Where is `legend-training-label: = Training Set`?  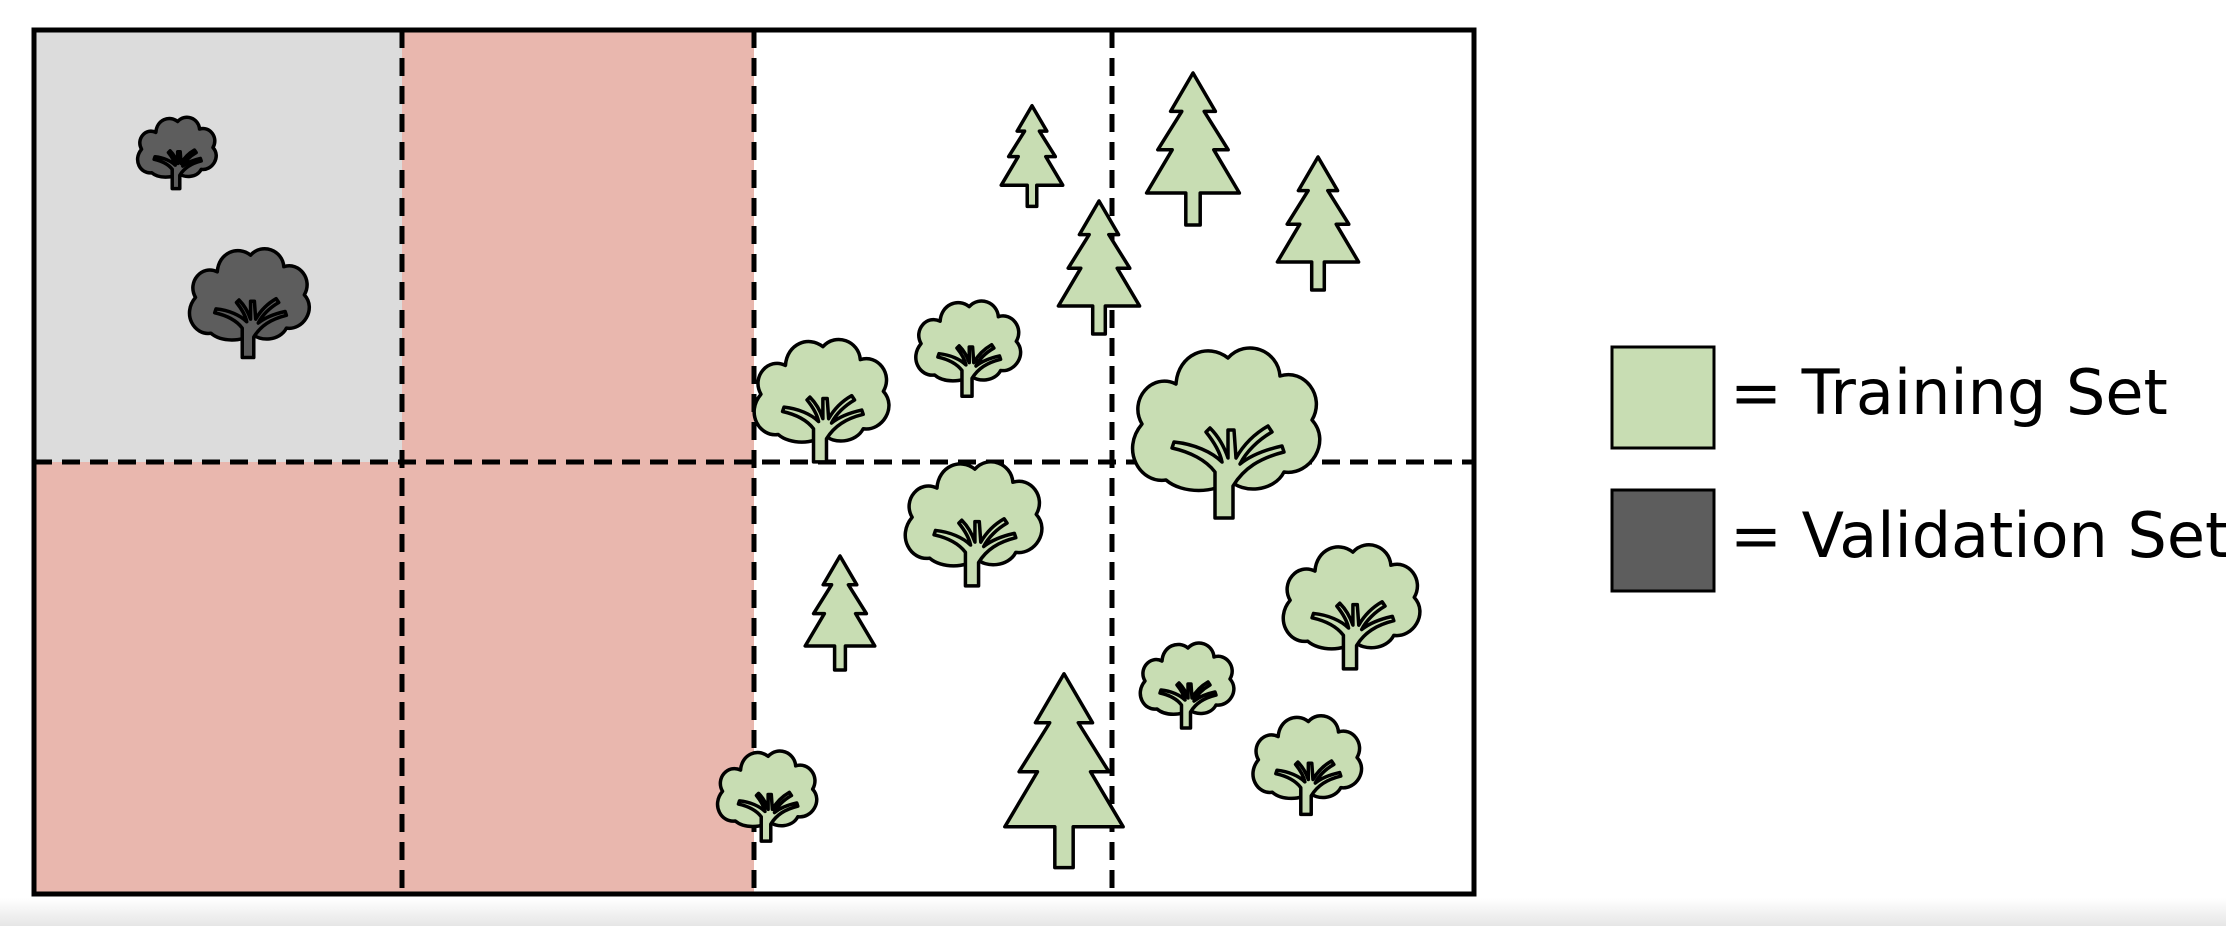
legend-training-label: = Training Set is located at coordinates (1949, 392).